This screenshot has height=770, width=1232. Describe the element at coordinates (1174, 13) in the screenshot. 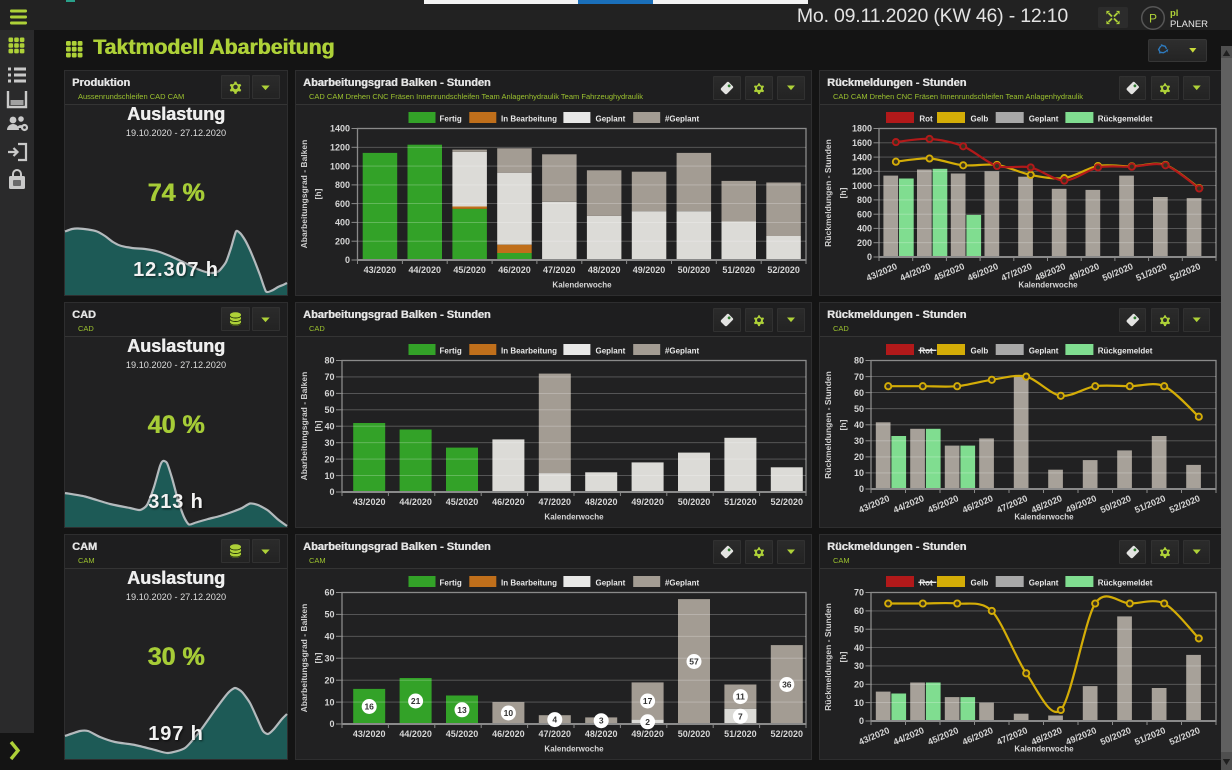

I see `svg-text: pl` at that location.